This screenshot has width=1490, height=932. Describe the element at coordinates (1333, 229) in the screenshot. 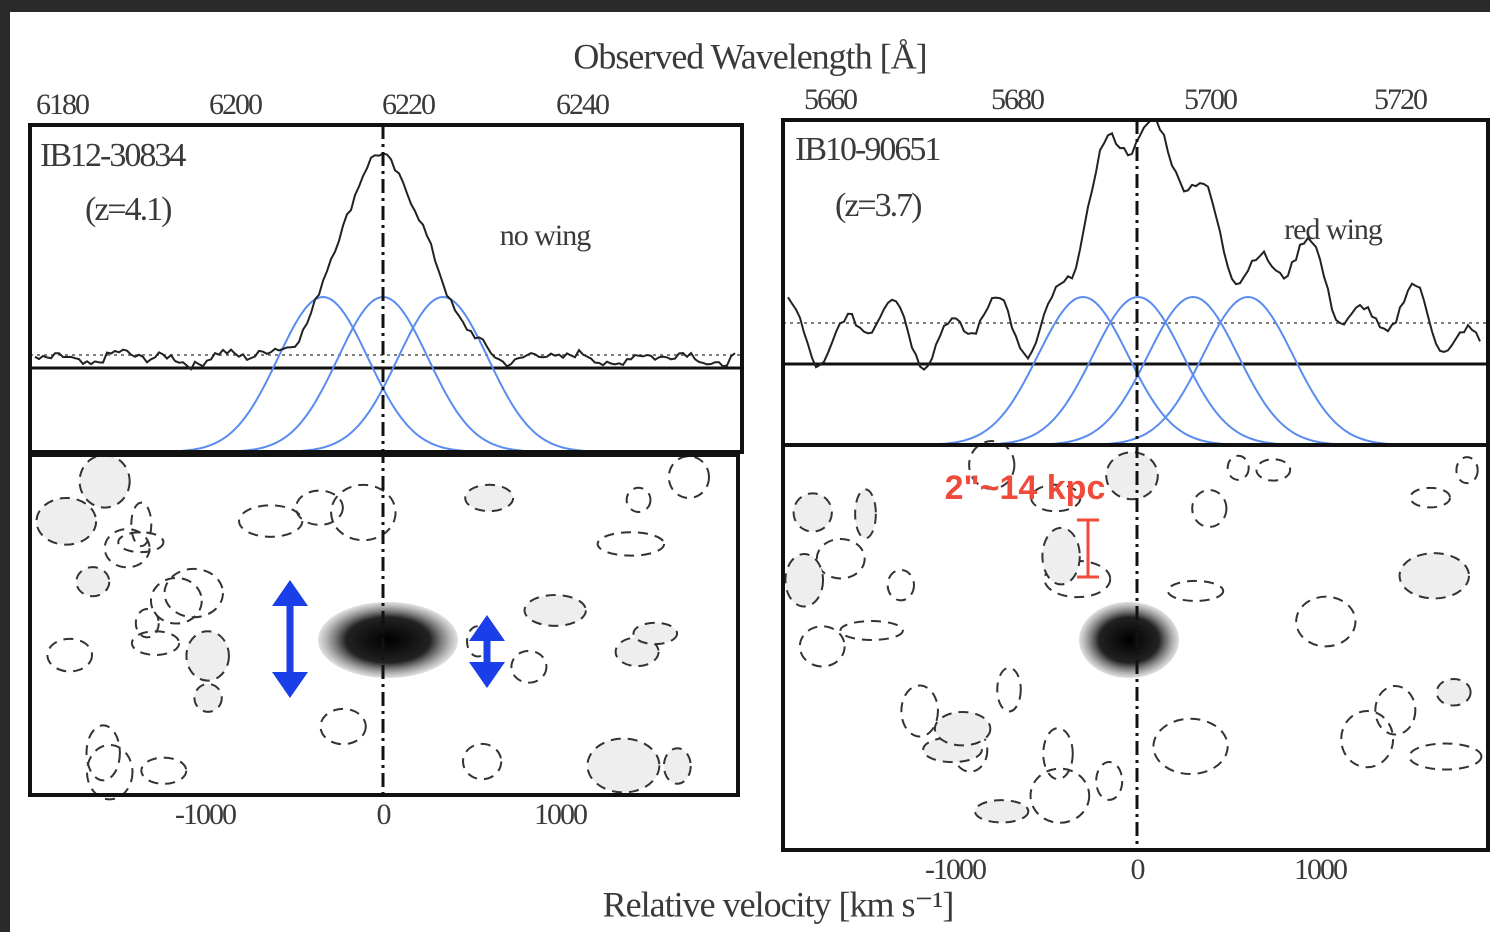

I see `wing-label: red wing` at that location.